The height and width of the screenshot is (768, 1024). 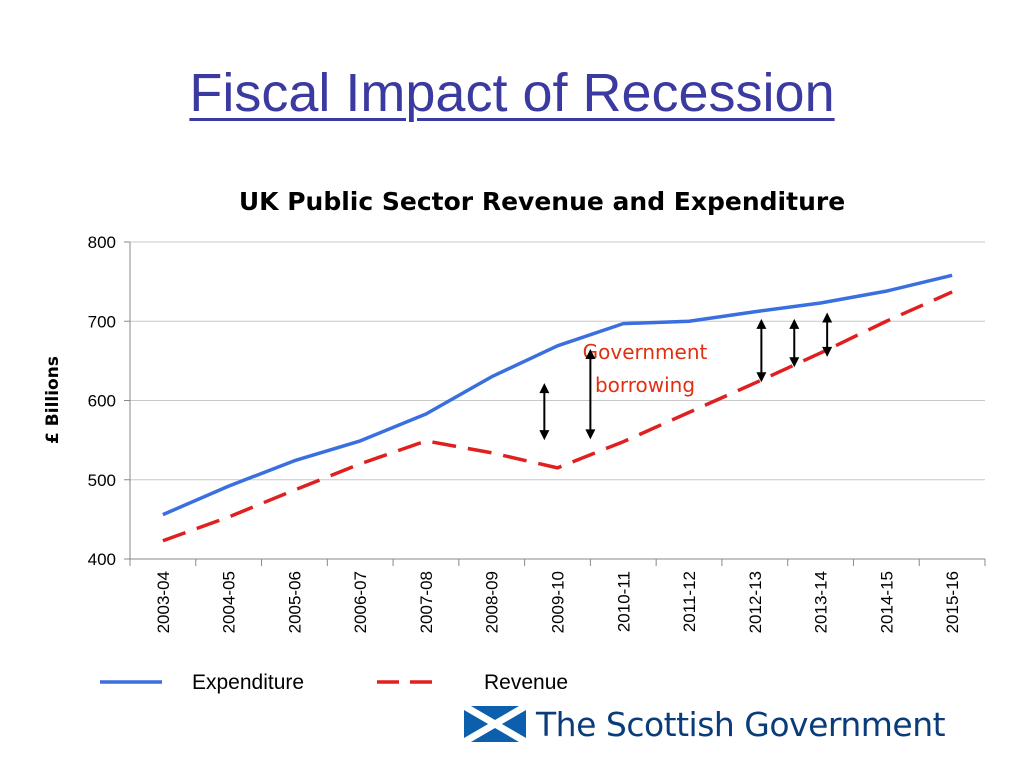 What do you see at coordinates (229, 602) in the screenshot?
I see `x-tick-label: 2004-05` at bounding box center [229, 602].